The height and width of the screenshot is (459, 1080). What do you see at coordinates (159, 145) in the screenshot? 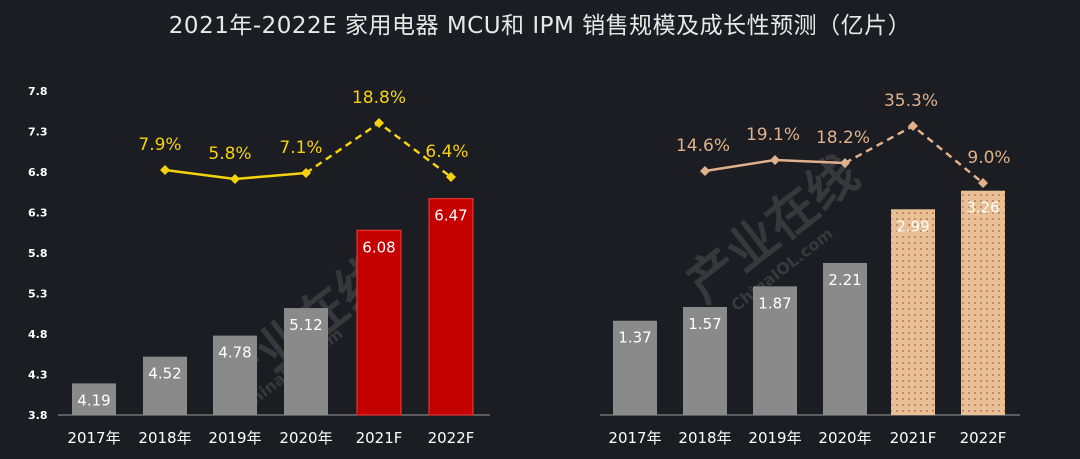
I see `growth-label: 7.9%` at bounding box center [159, 145].